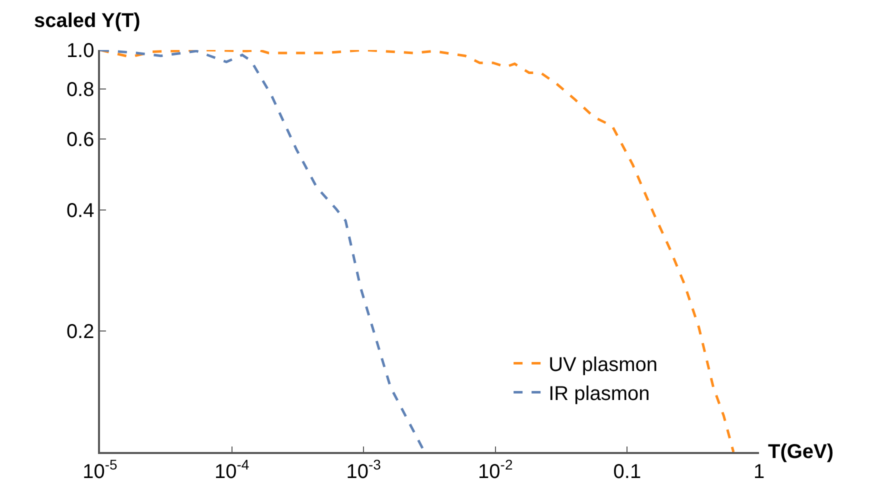 This screenshot has width=889, height=497. What do you see at coordinates (759, 471) in the screenshot?
I see `x-tick-label: 1` at bounding box center [759, 471].